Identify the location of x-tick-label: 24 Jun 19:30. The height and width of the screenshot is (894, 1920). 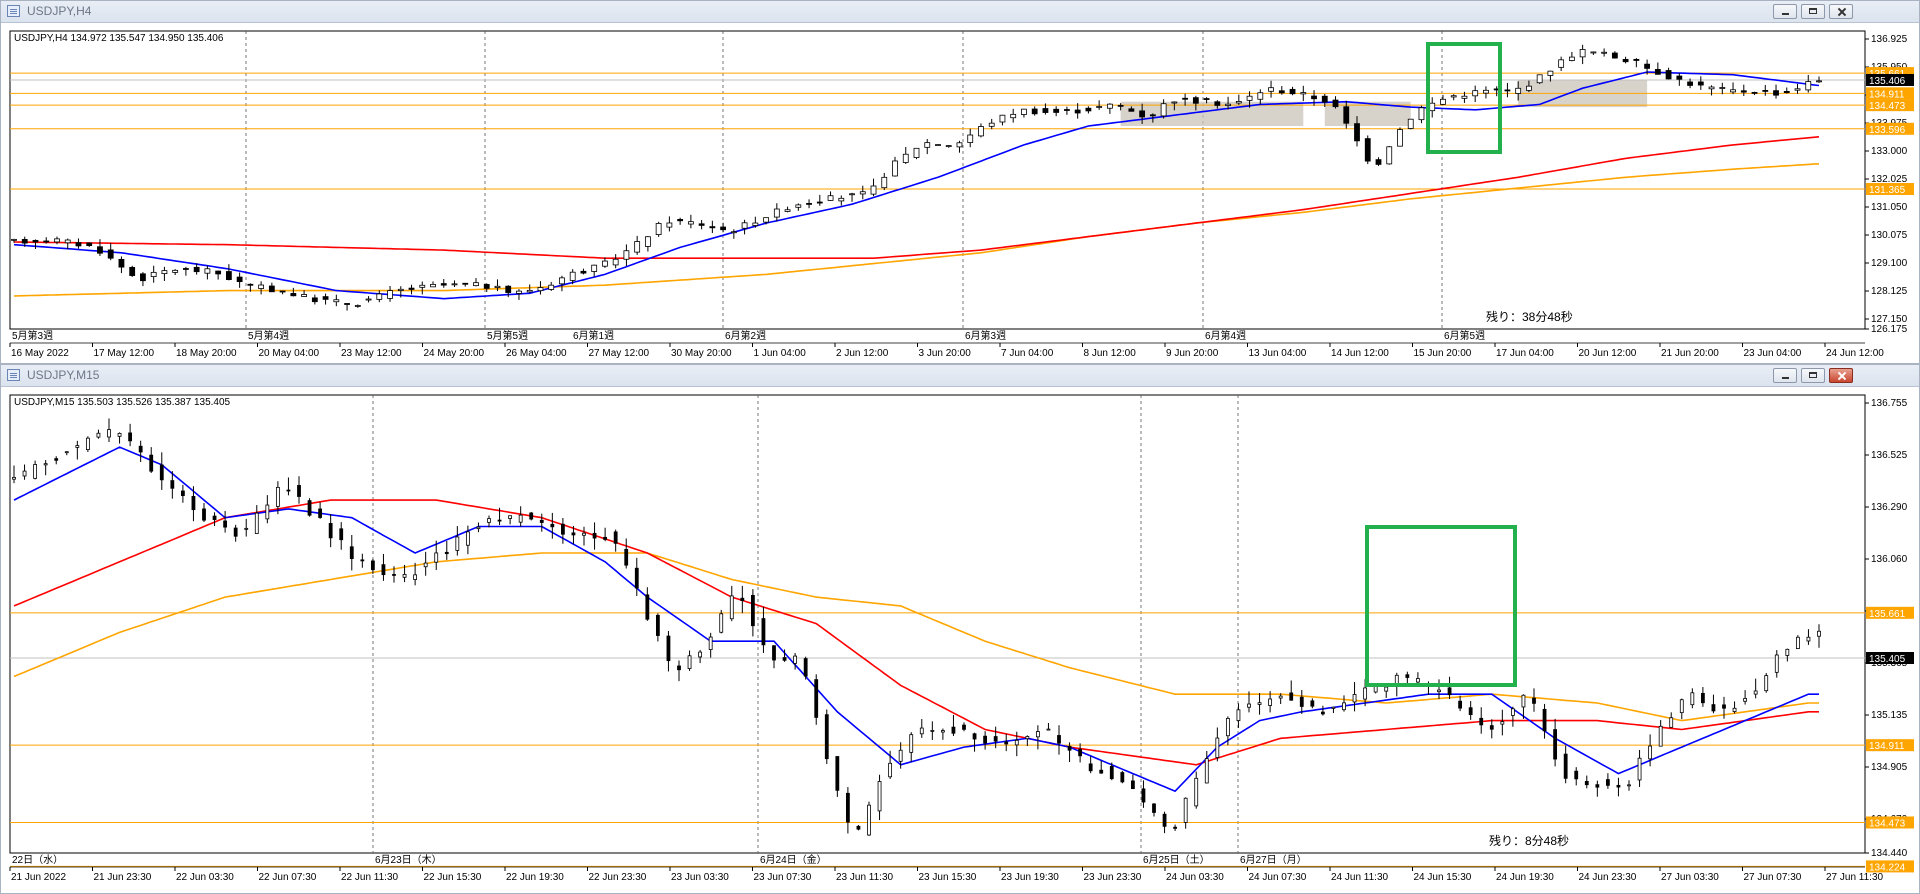
(1525, 877).